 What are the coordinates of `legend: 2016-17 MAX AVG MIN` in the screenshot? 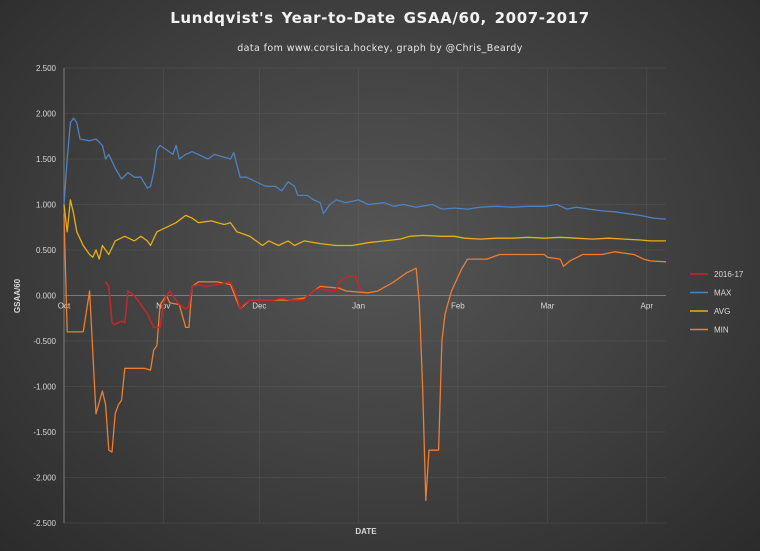 It's located at (717, 302).